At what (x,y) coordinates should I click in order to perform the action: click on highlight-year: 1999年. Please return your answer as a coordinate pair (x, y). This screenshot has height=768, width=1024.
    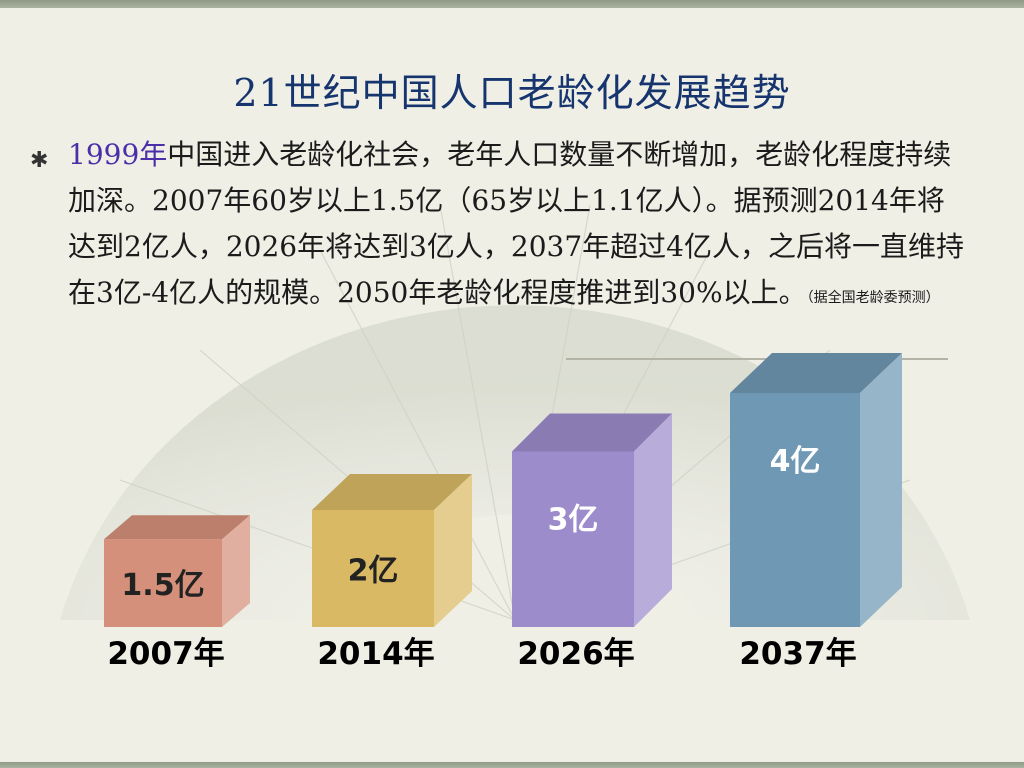
    Looking at the image, I should click on (118, 154).